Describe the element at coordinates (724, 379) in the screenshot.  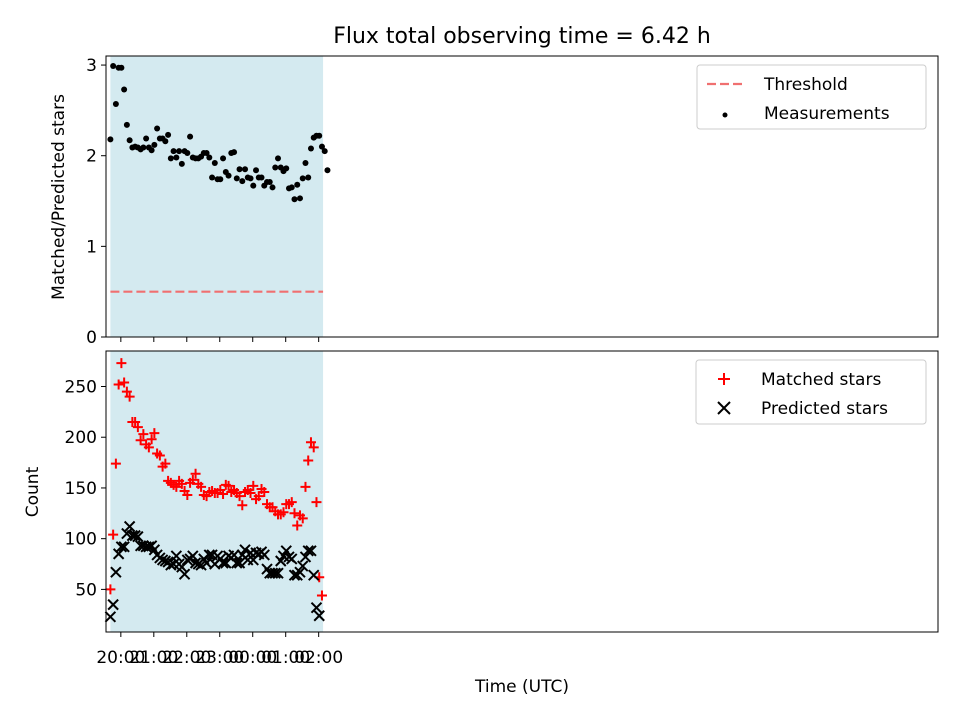
I see `legend-plus-marker` at that location.